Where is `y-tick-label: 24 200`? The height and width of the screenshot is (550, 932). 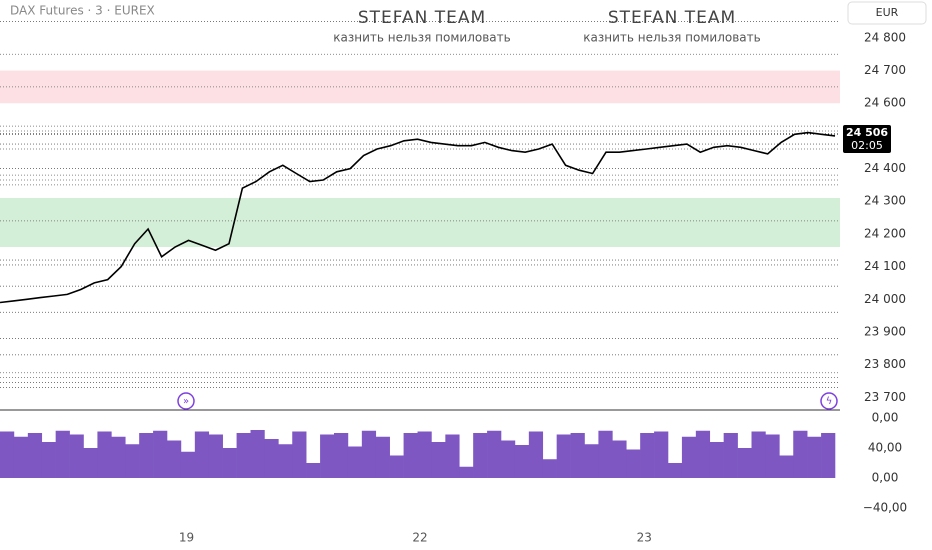 y-tick-label: 24 200 is located at coordinates (885, 233).